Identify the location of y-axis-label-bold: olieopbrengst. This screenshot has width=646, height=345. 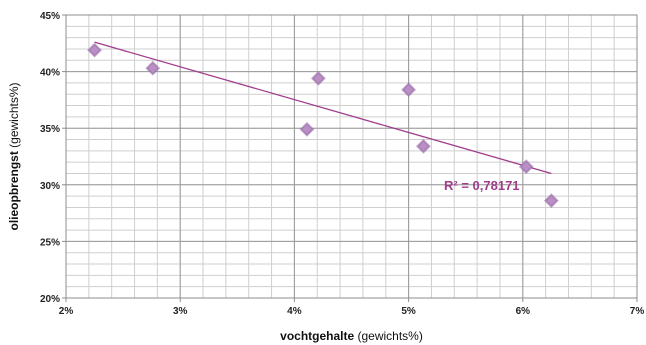
(14, 190).